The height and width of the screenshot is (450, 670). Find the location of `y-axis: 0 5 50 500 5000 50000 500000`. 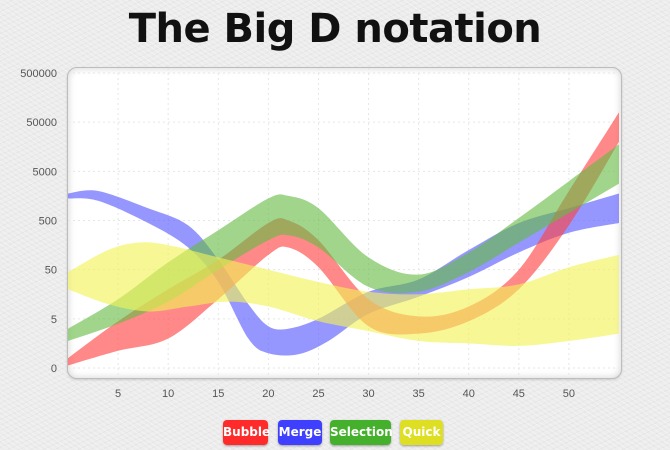

y-axis: 0 5 50 500 5000 50000 500000 is located at coordinates (38, 221).